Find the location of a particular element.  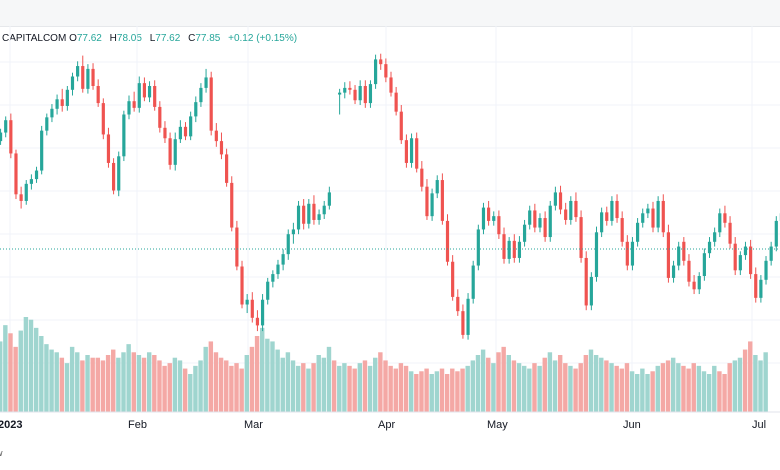

close-value: 77.85 is located at coordinates (208, 38).